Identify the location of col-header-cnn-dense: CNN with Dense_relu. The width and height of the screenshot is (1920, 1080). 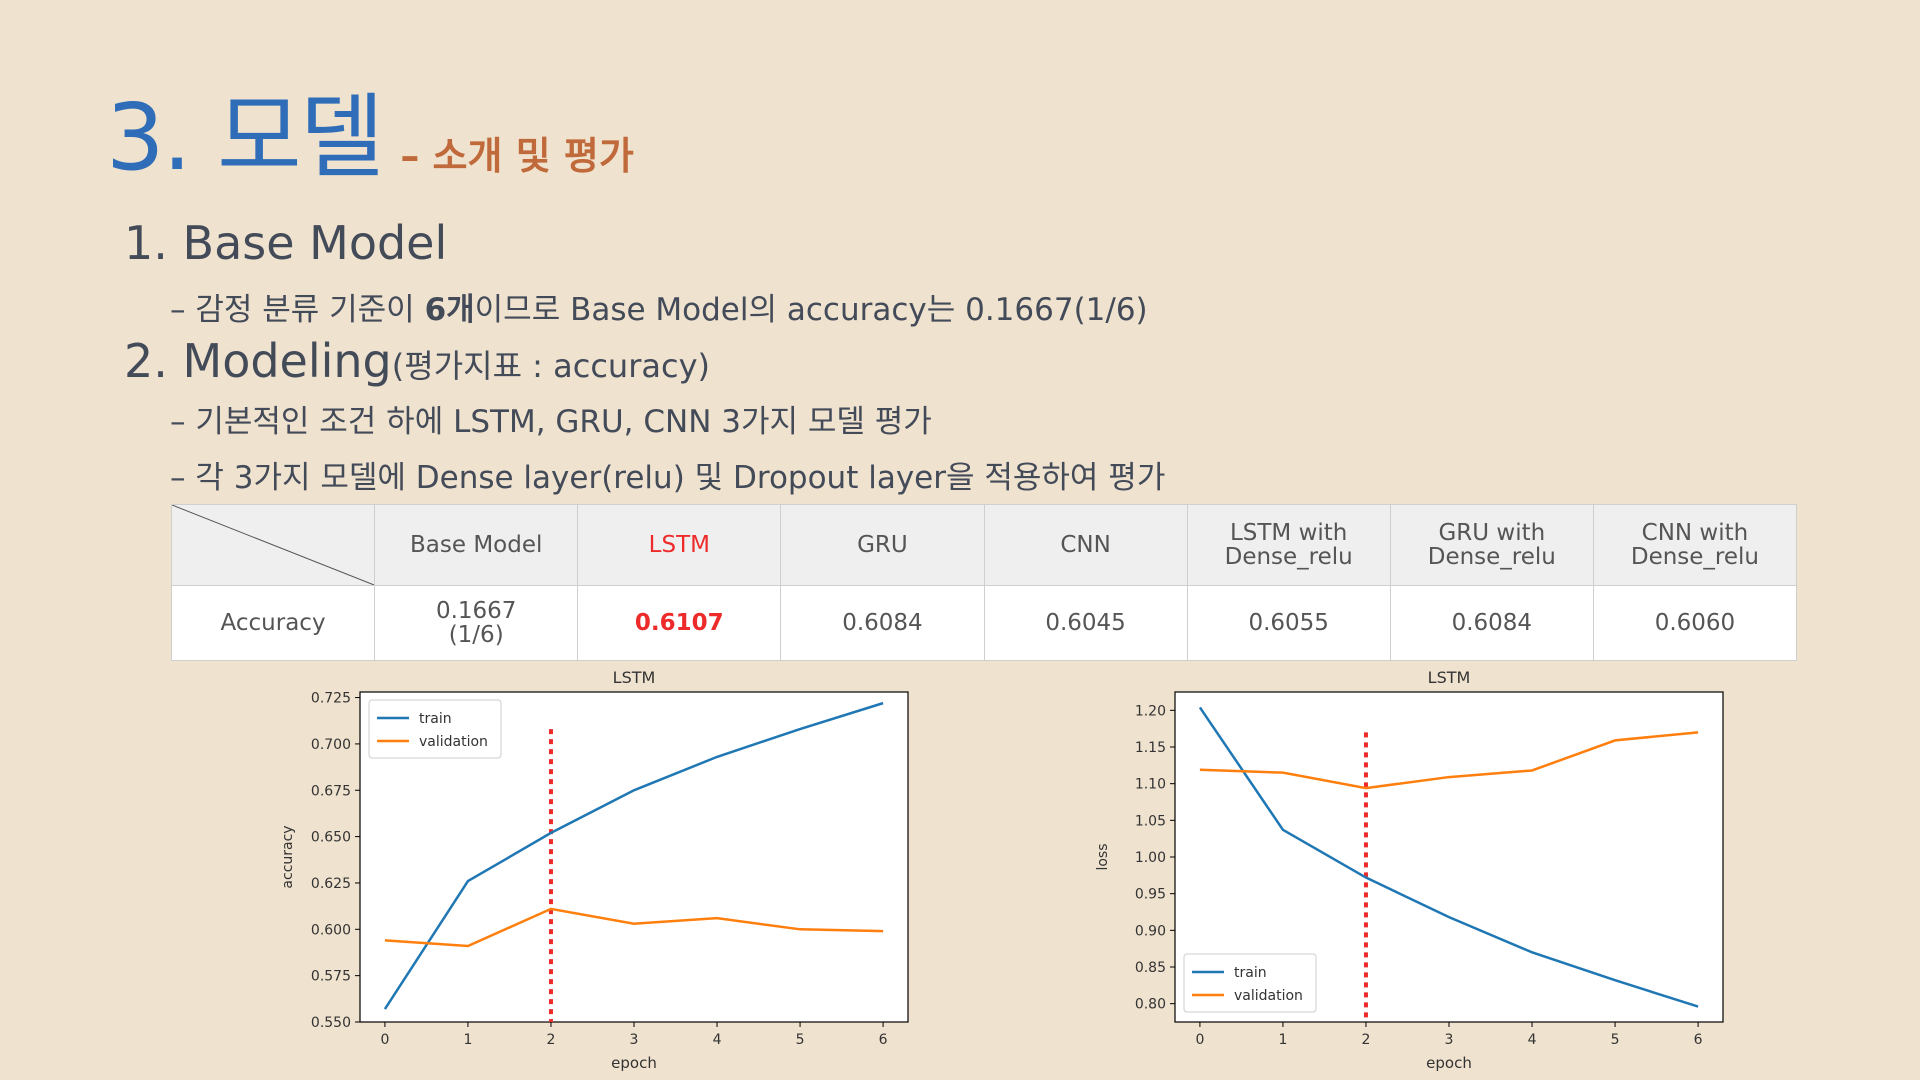
(1695, 545).